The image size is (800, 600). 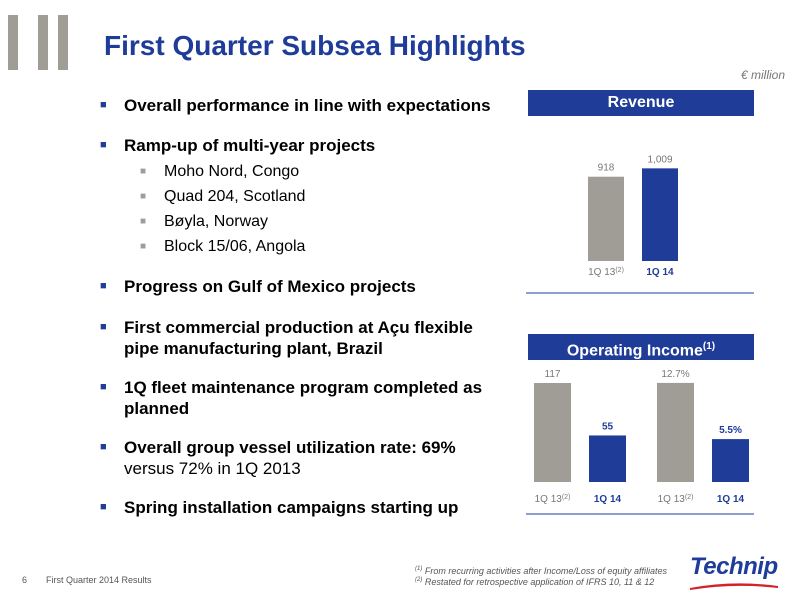 What do you see at coordinates (419, 569) in the screenshot?
I see `footnote-1-mark: (1)` at bounding box center [419, 569].